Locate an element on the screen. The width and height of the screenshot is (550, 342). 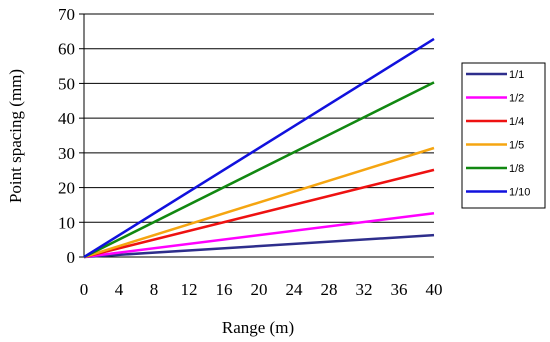
x-tick-label: 28 is located at coordinates (329, 289).